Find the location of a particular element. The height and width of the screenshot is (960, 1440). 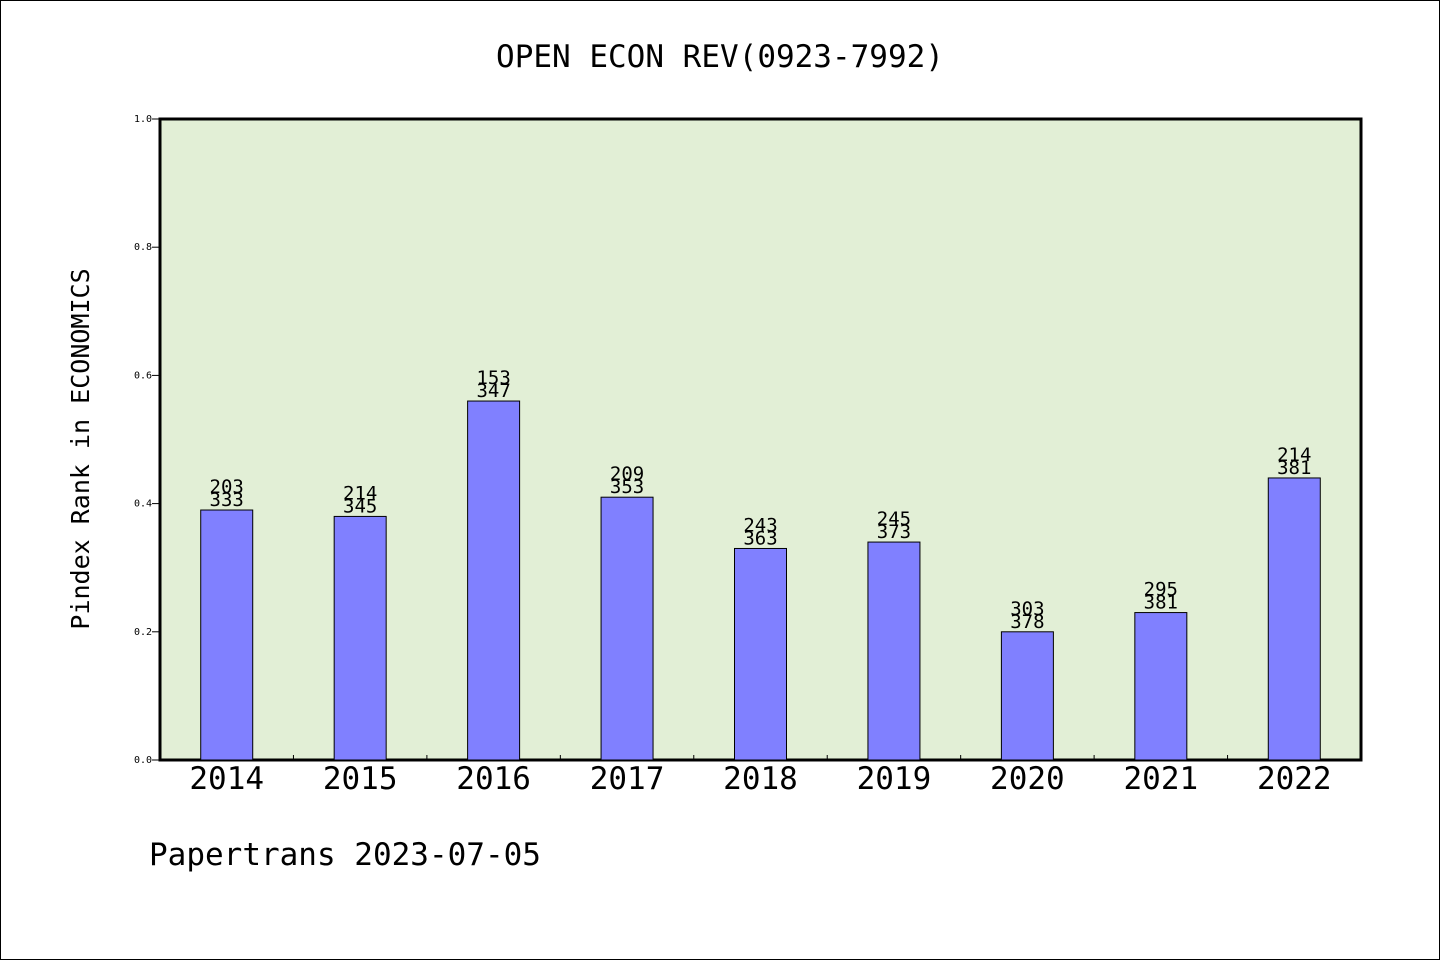

bar-rank-label: 303 is located at coordinates (1027, 609).